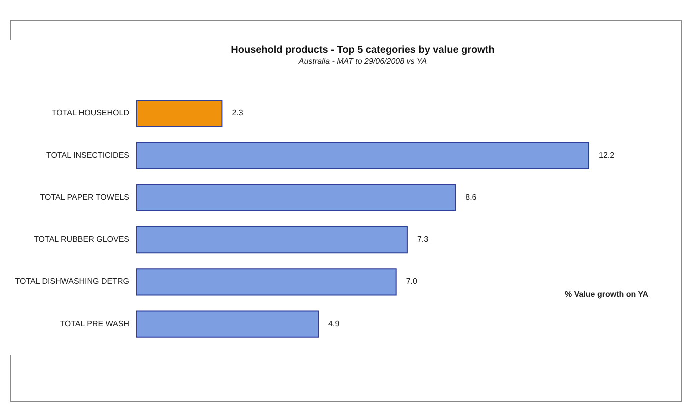 Image resolution: width=695 pixels, height=414 pixels. I want to click on annotation: % Value growth on YA, so click(607, 294).